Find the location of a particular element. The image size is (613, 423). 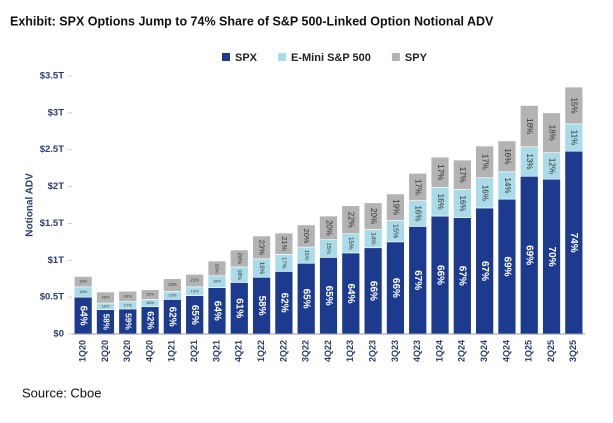

x-tick-label: 3Q22 is located at coordinates (306, 351).